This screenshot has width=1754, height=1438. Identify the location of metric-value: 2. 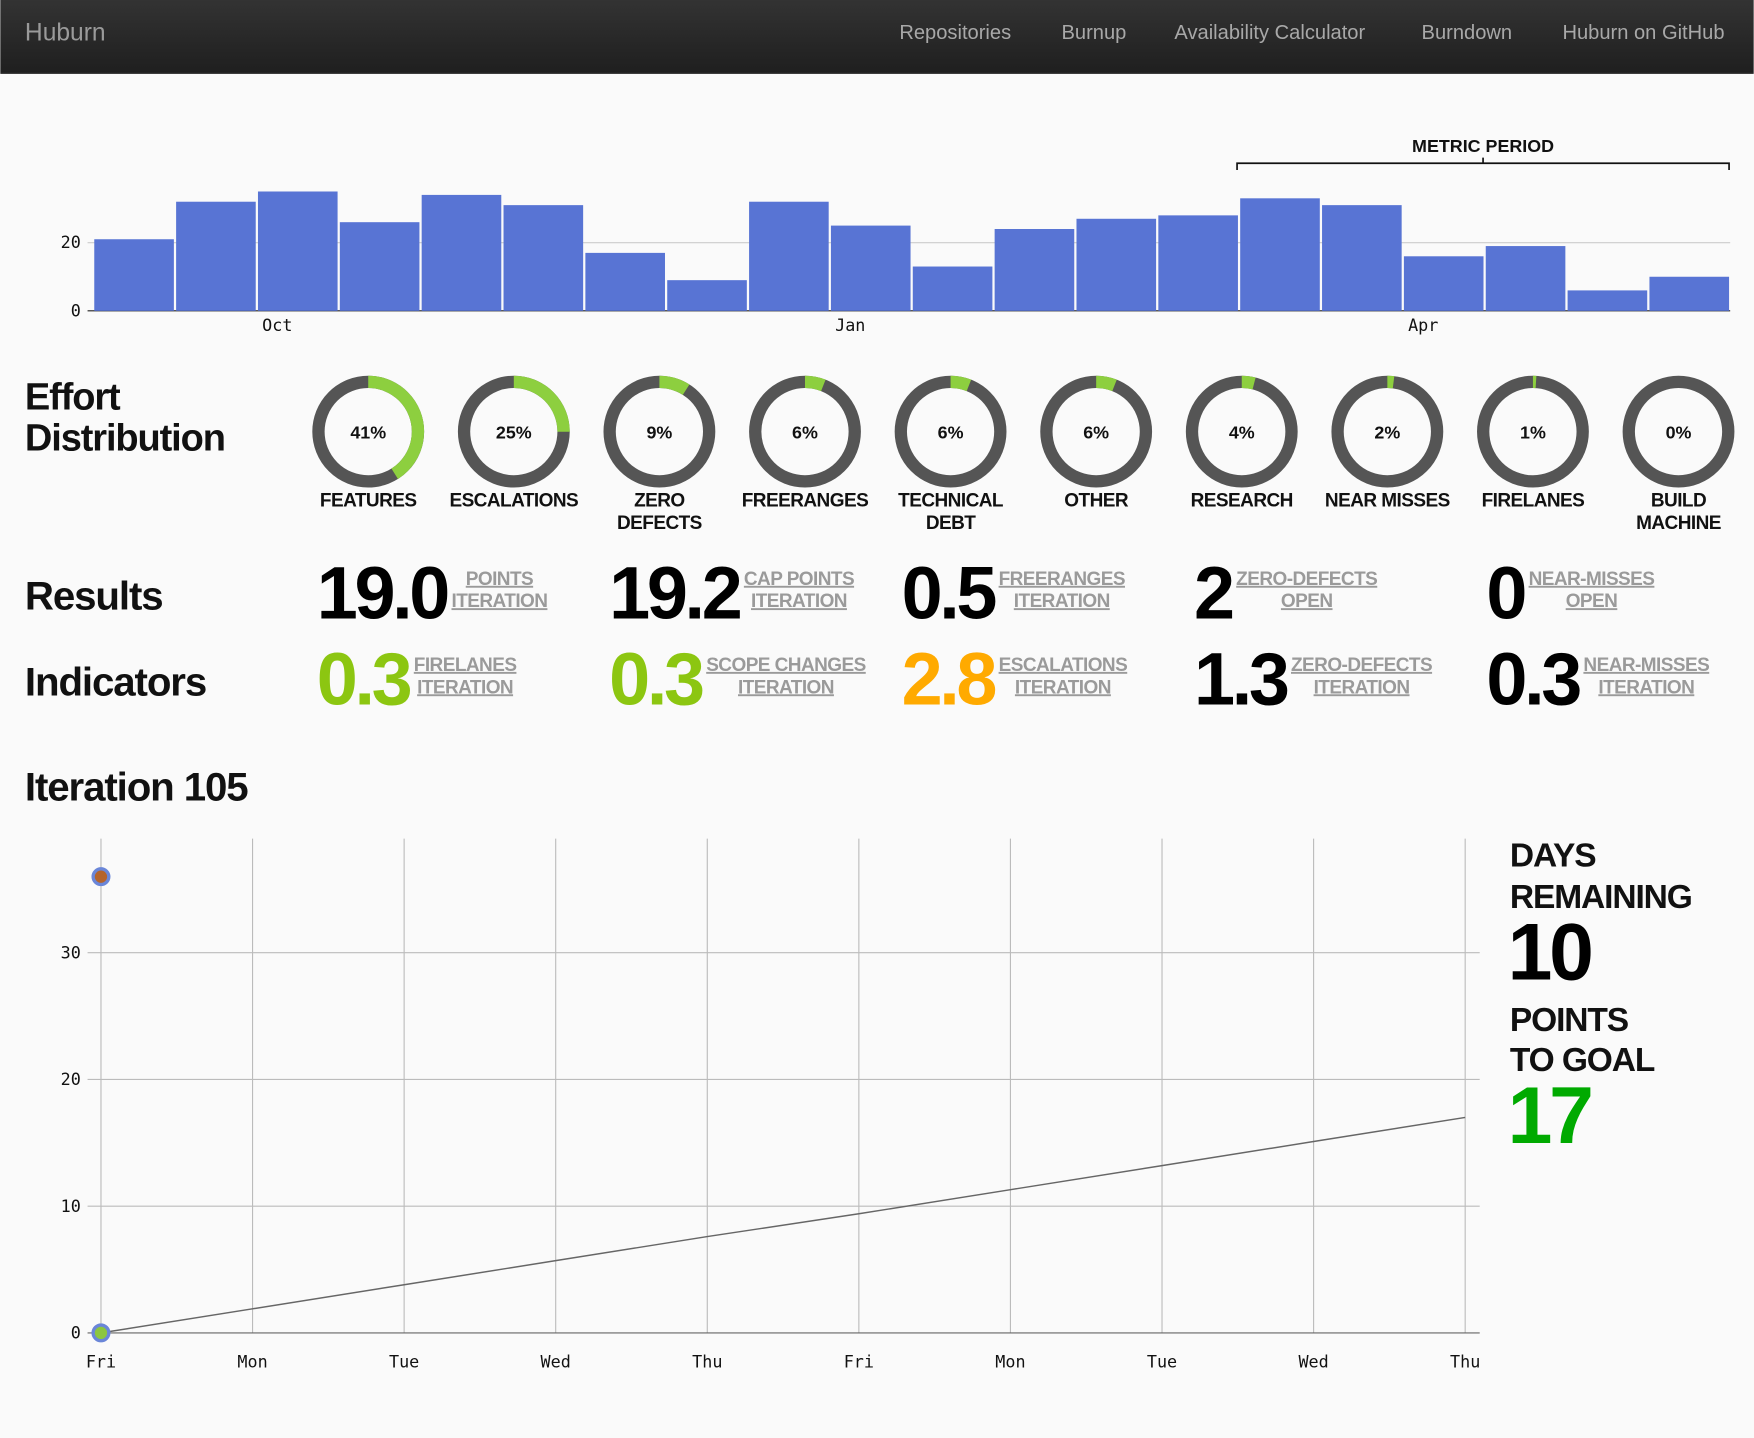
(1213, 592).